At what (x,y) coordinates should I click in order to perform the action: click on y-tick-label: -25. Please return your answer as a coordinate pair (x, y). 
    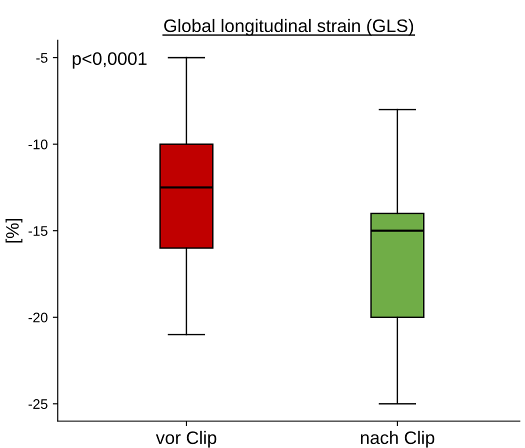
    Looking at the image, I should click on (38, 404).